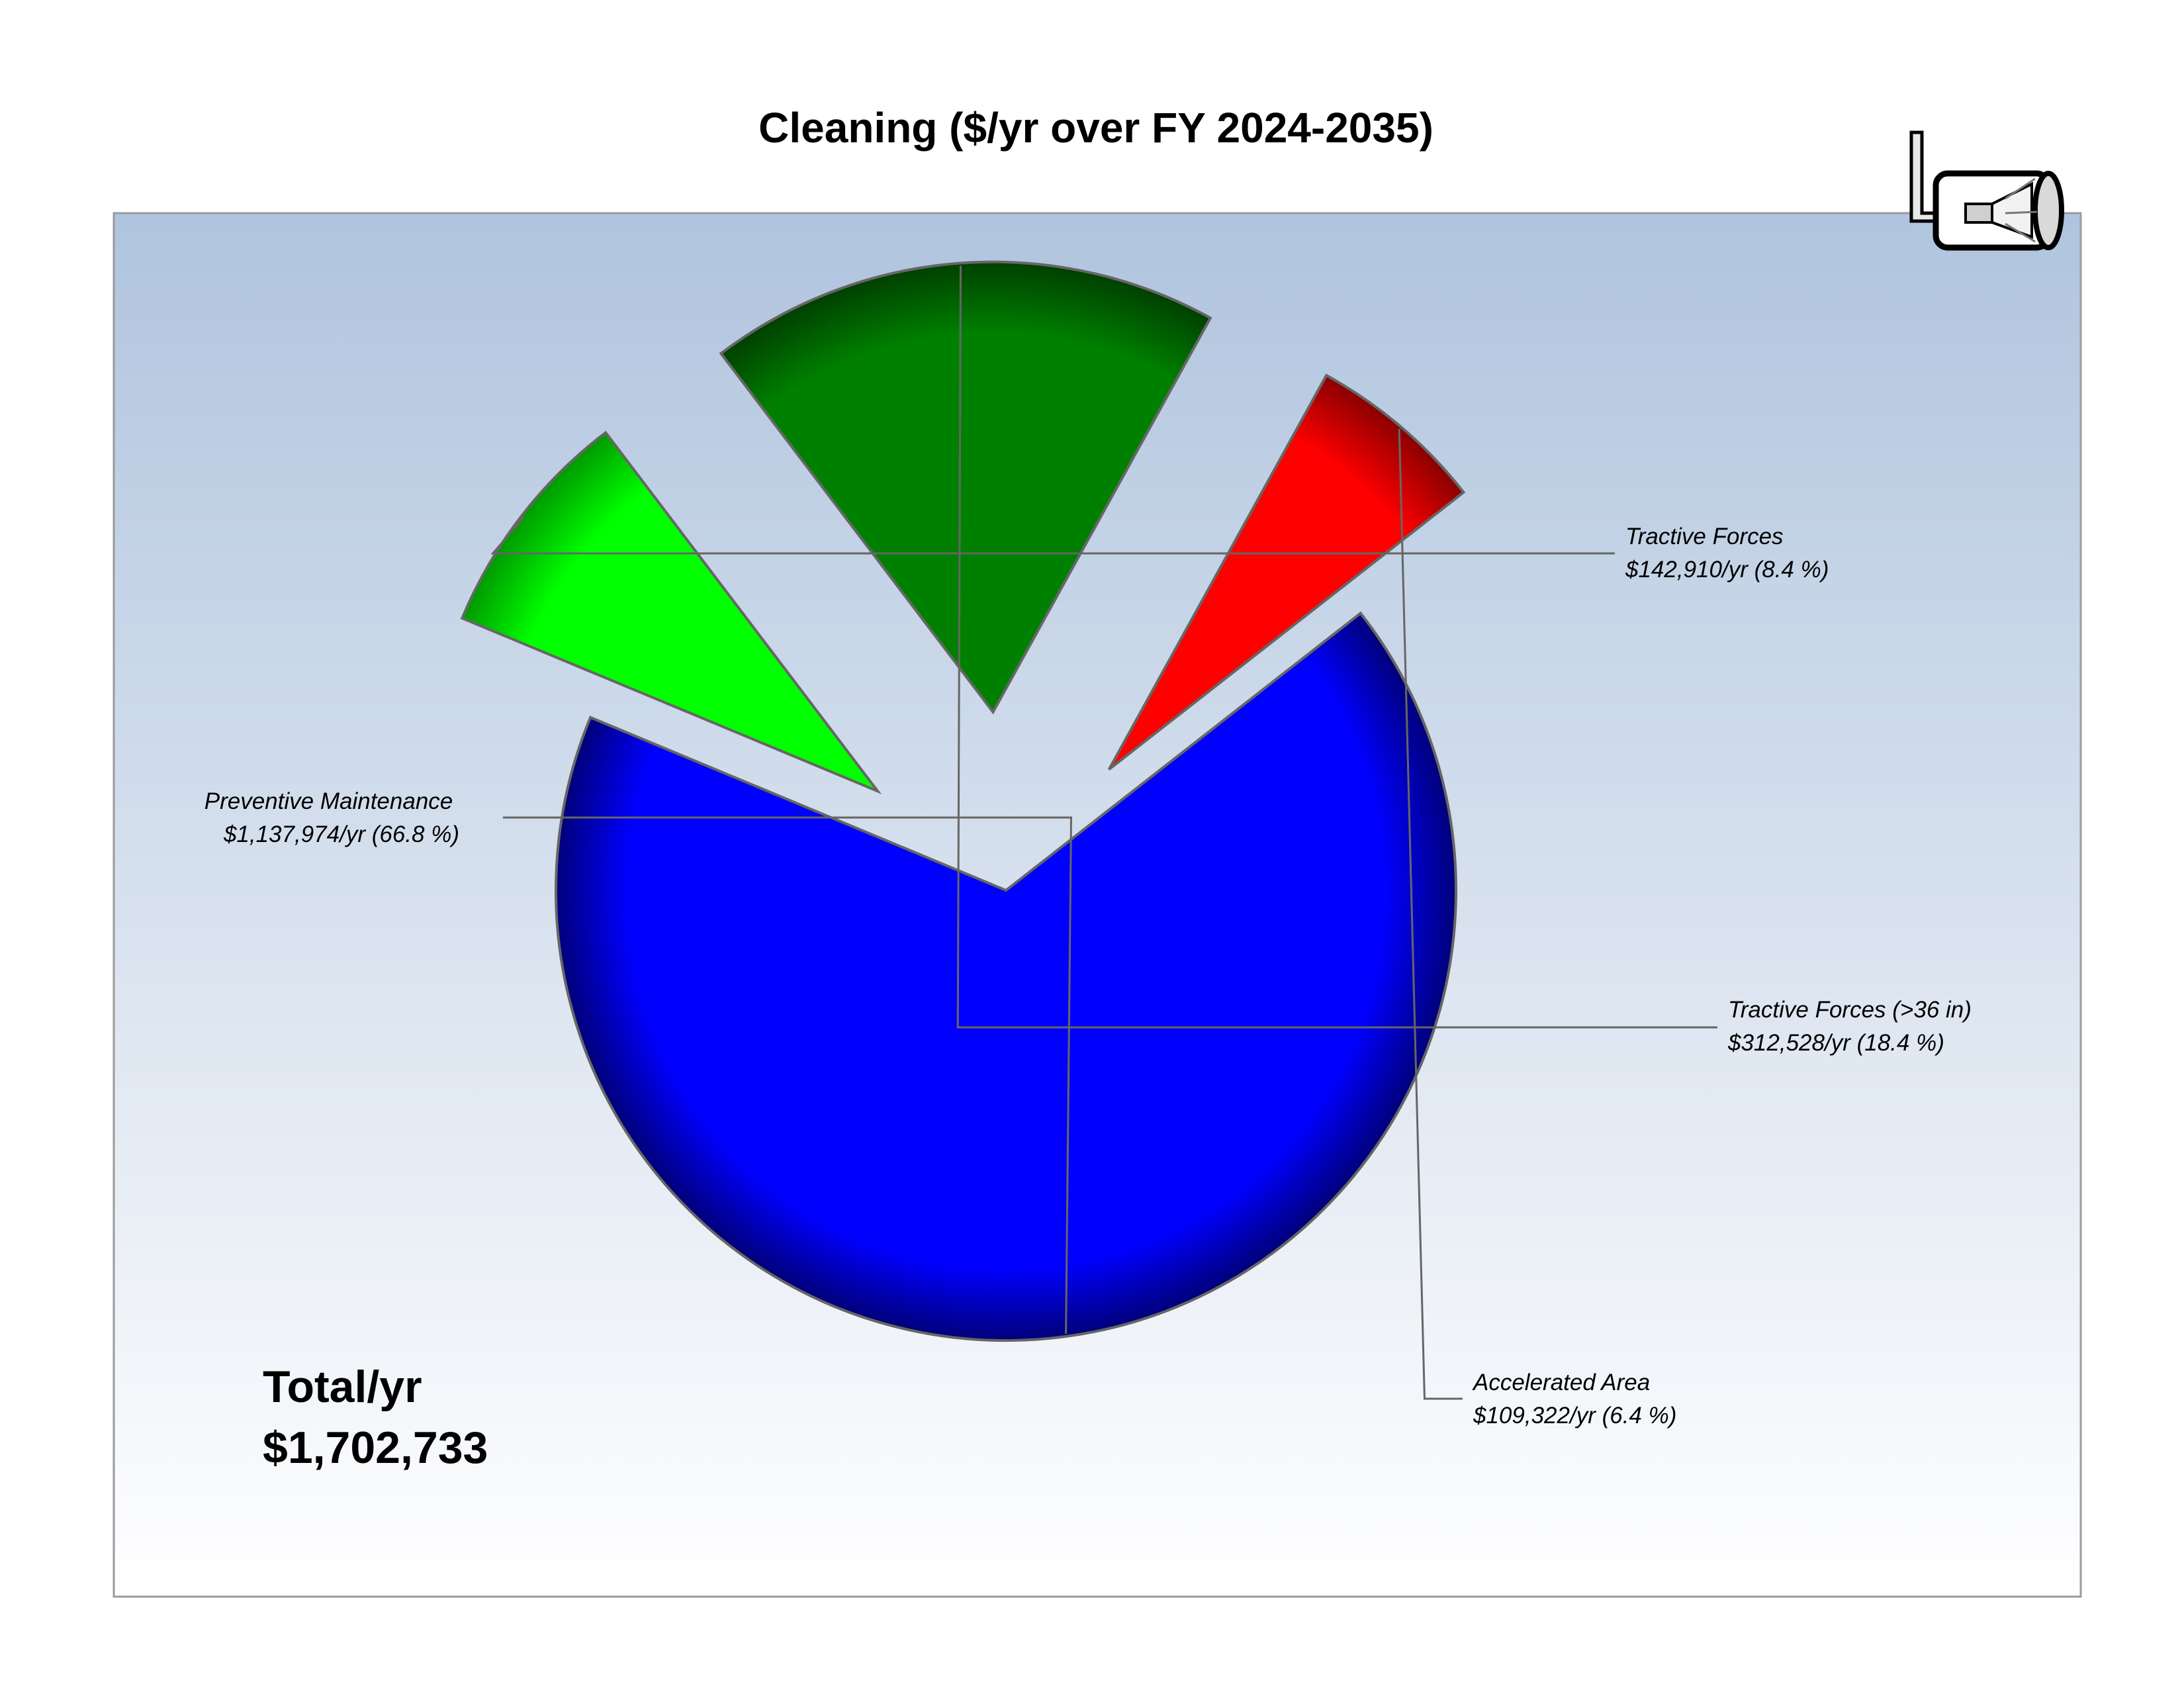 The height and width of the screenshot is (1688, 2184). I want to click on slice-name: Tractive Forces (>36 in), so click(1850, 1010).